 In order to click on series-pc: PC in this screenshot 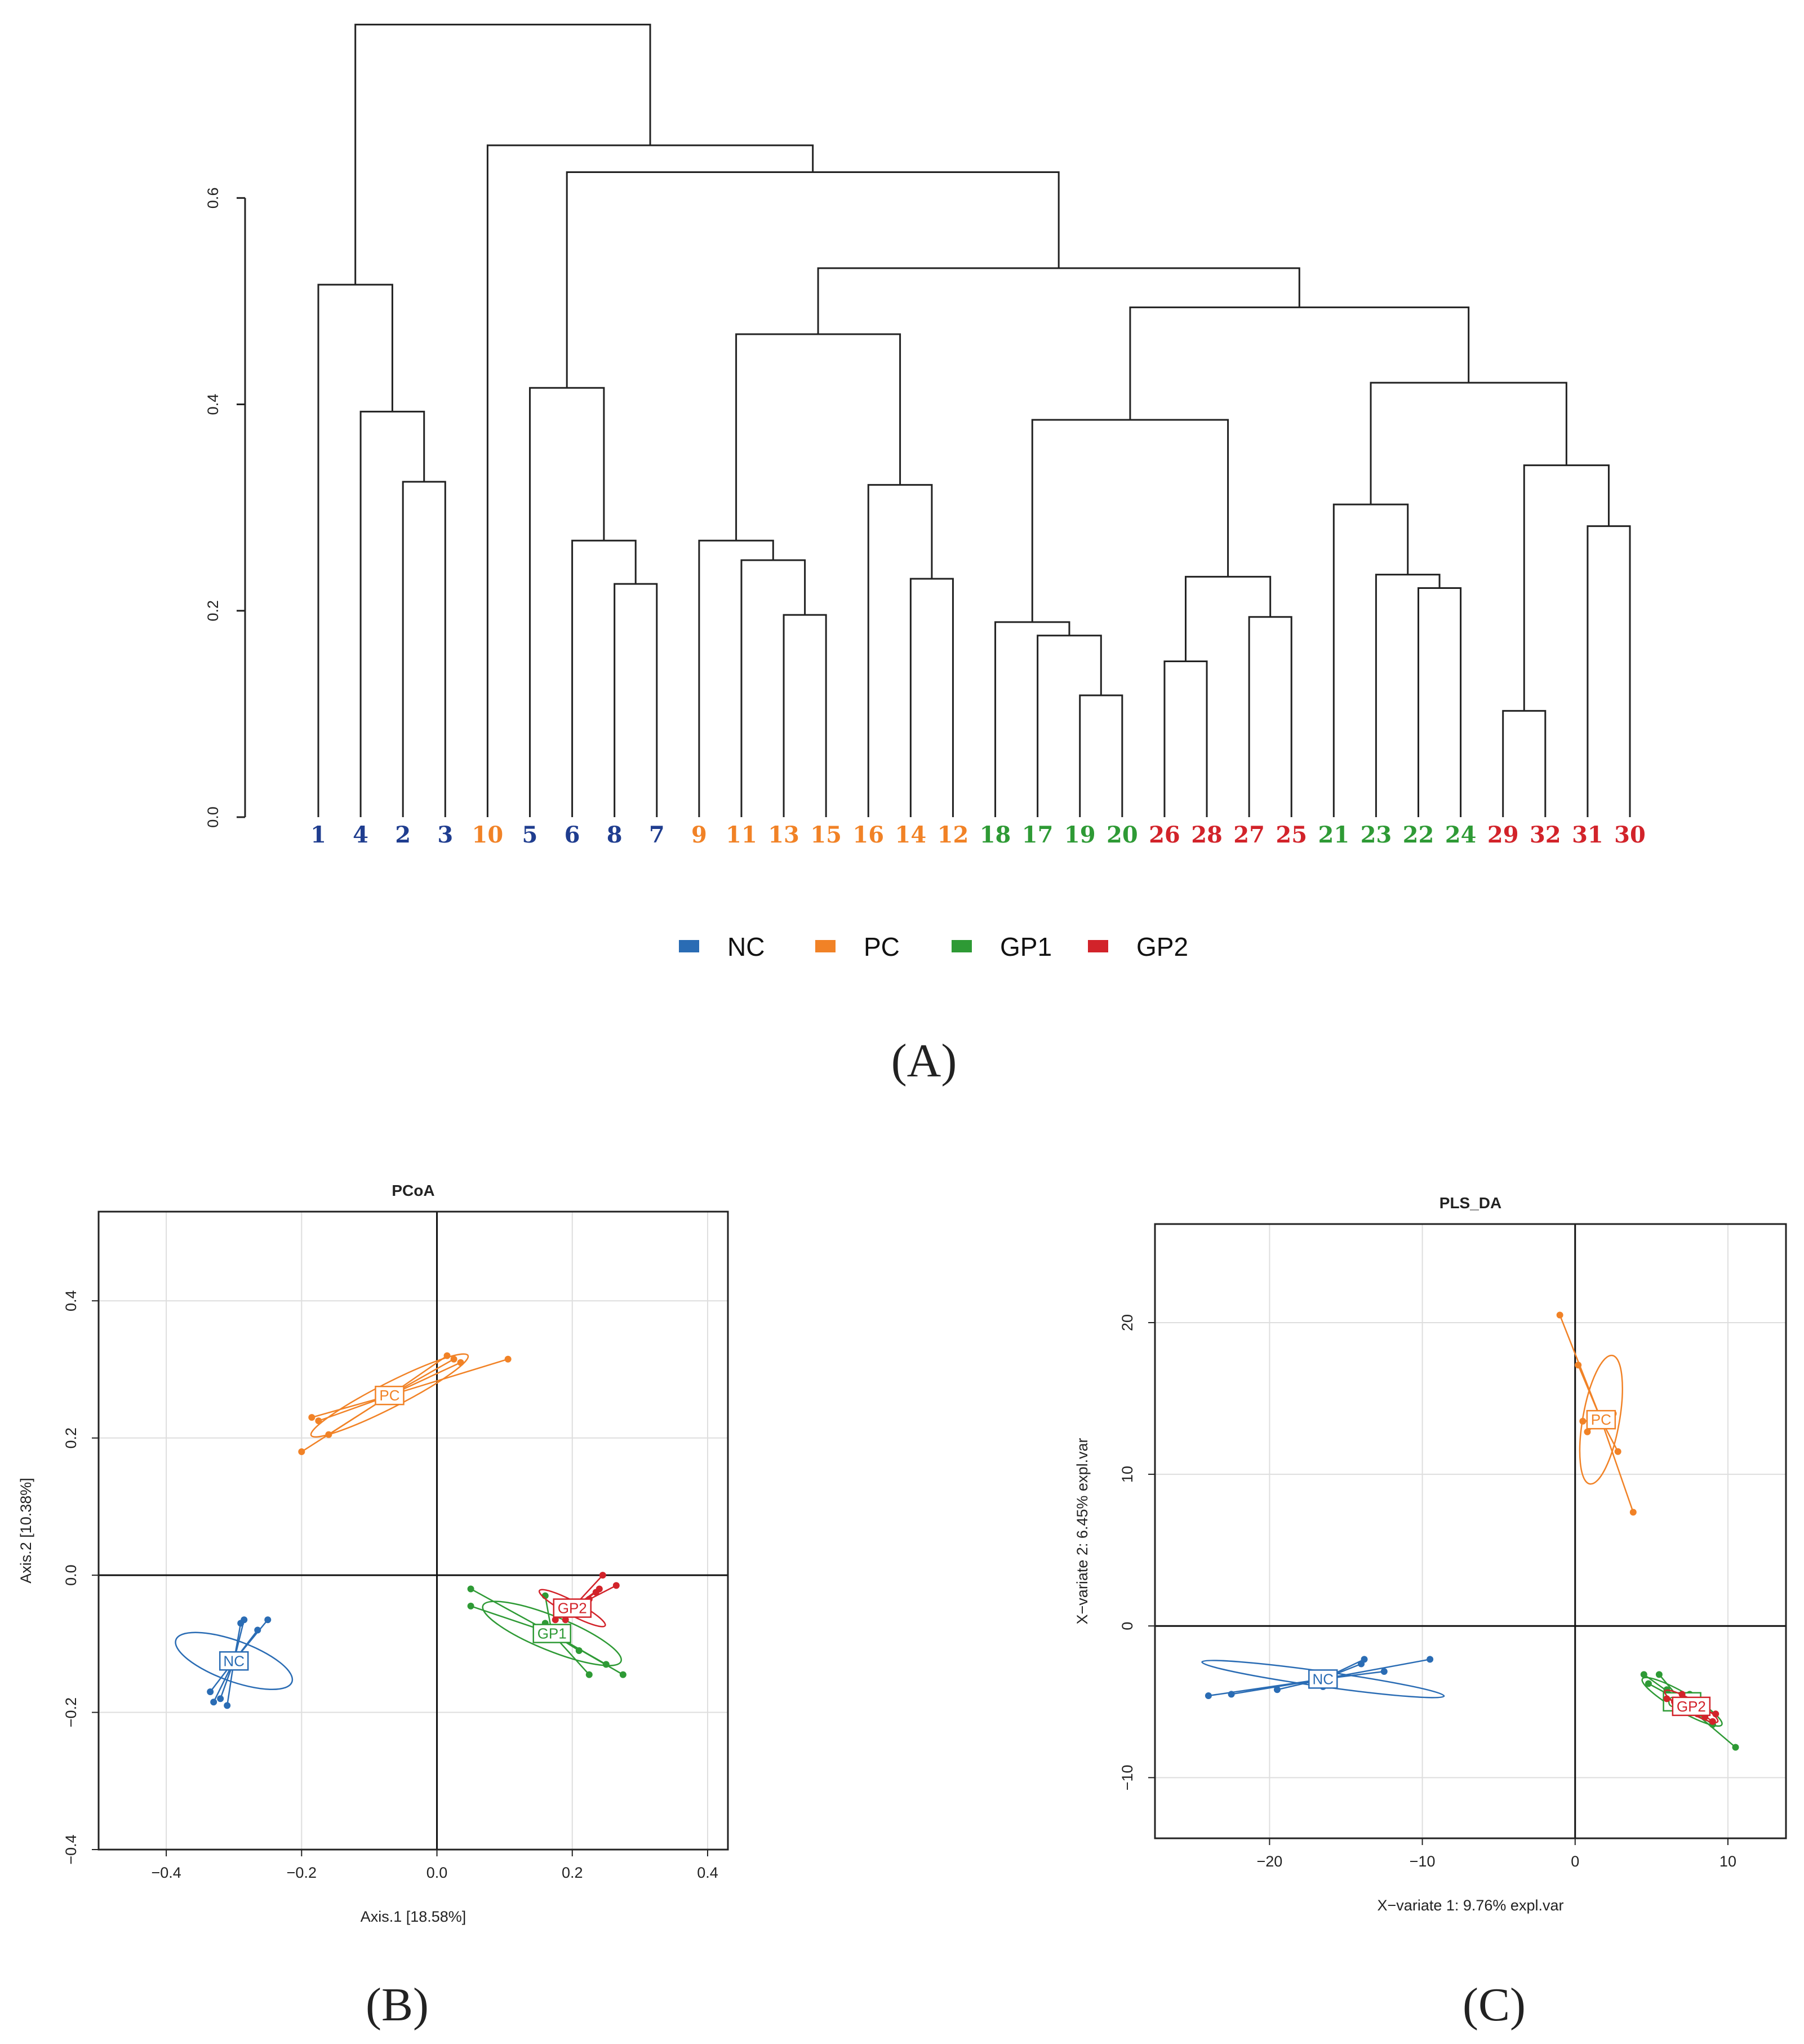, I will do `click(1596, 1413)`.